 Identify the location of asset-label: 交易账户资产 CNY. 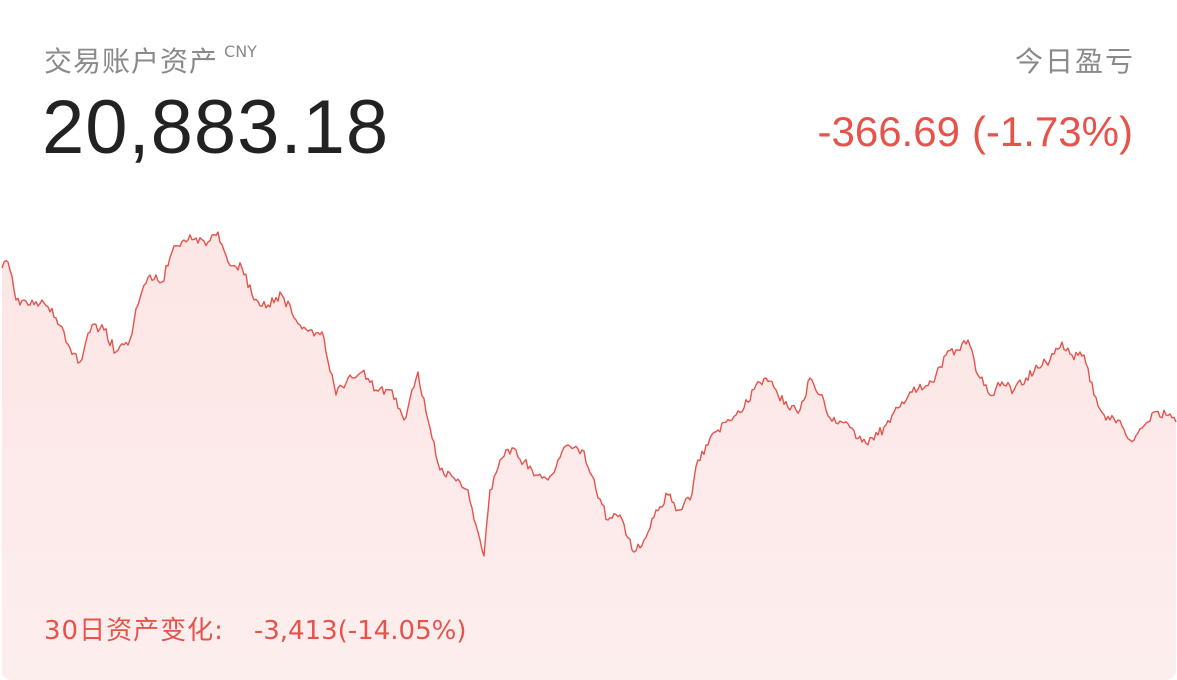
(150, 60).